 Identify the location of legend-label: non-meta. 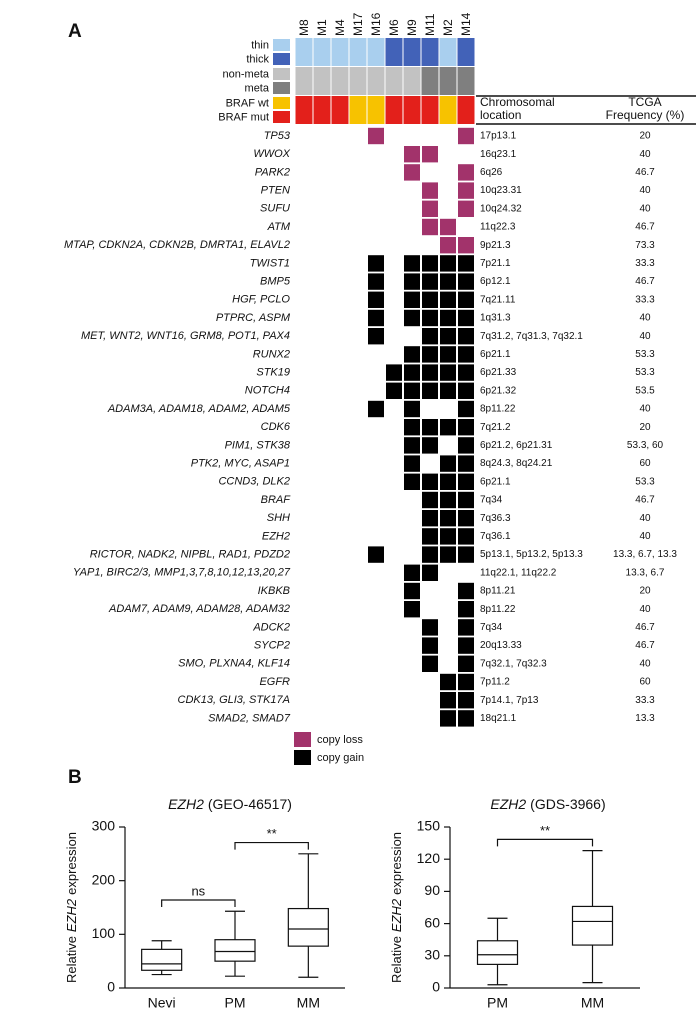
(246, 74).